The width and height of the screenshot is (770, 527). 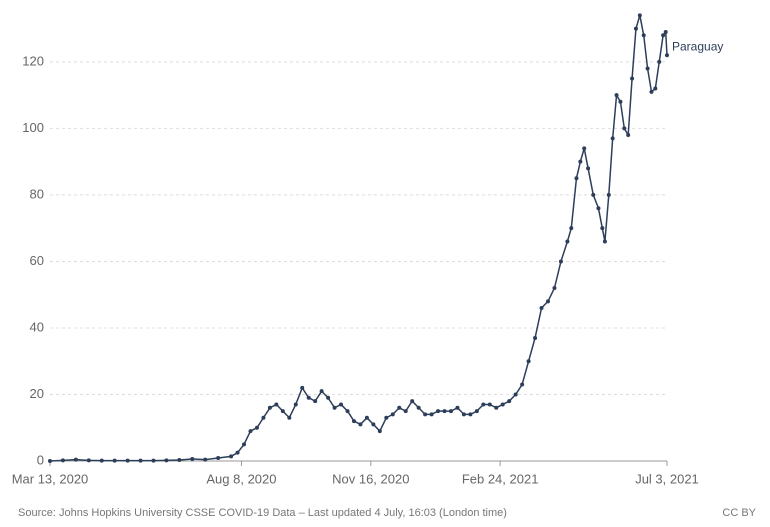 I want to click on series-label: Paraguay, so click(x=697, y=46).